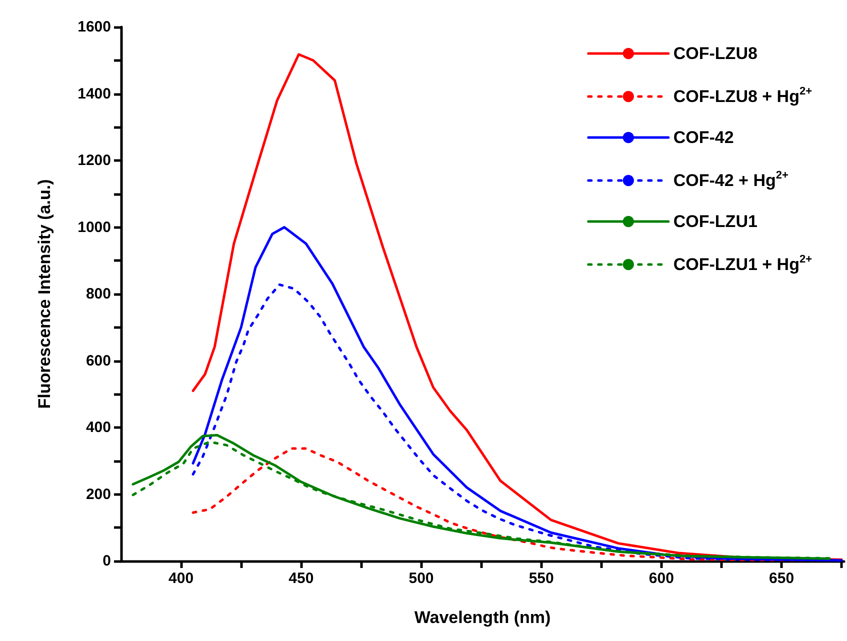  Describe the element at coordinates (98, 294) in the screenshot. I see `y-tick-label: 800` at that location.